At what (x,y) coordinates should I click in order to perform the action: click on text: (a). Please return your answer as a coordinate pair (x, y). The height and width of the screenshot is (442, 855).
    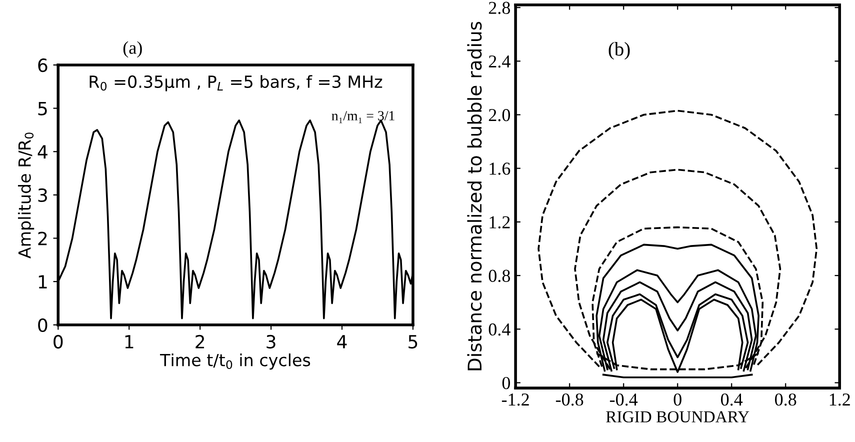
    Looking at the image, I should click on (132, 49).